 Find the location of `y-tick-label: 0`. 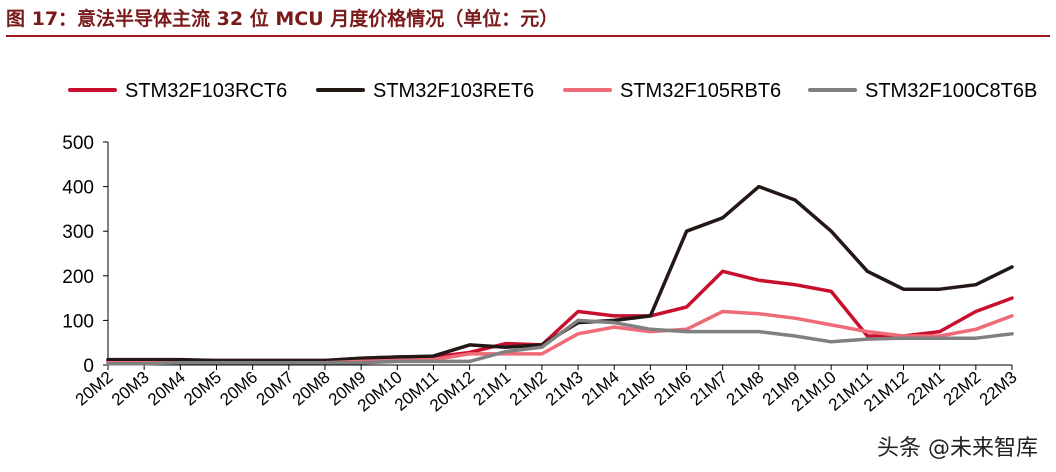

y-tick-label: 0 is located at coordinates (88, 366).